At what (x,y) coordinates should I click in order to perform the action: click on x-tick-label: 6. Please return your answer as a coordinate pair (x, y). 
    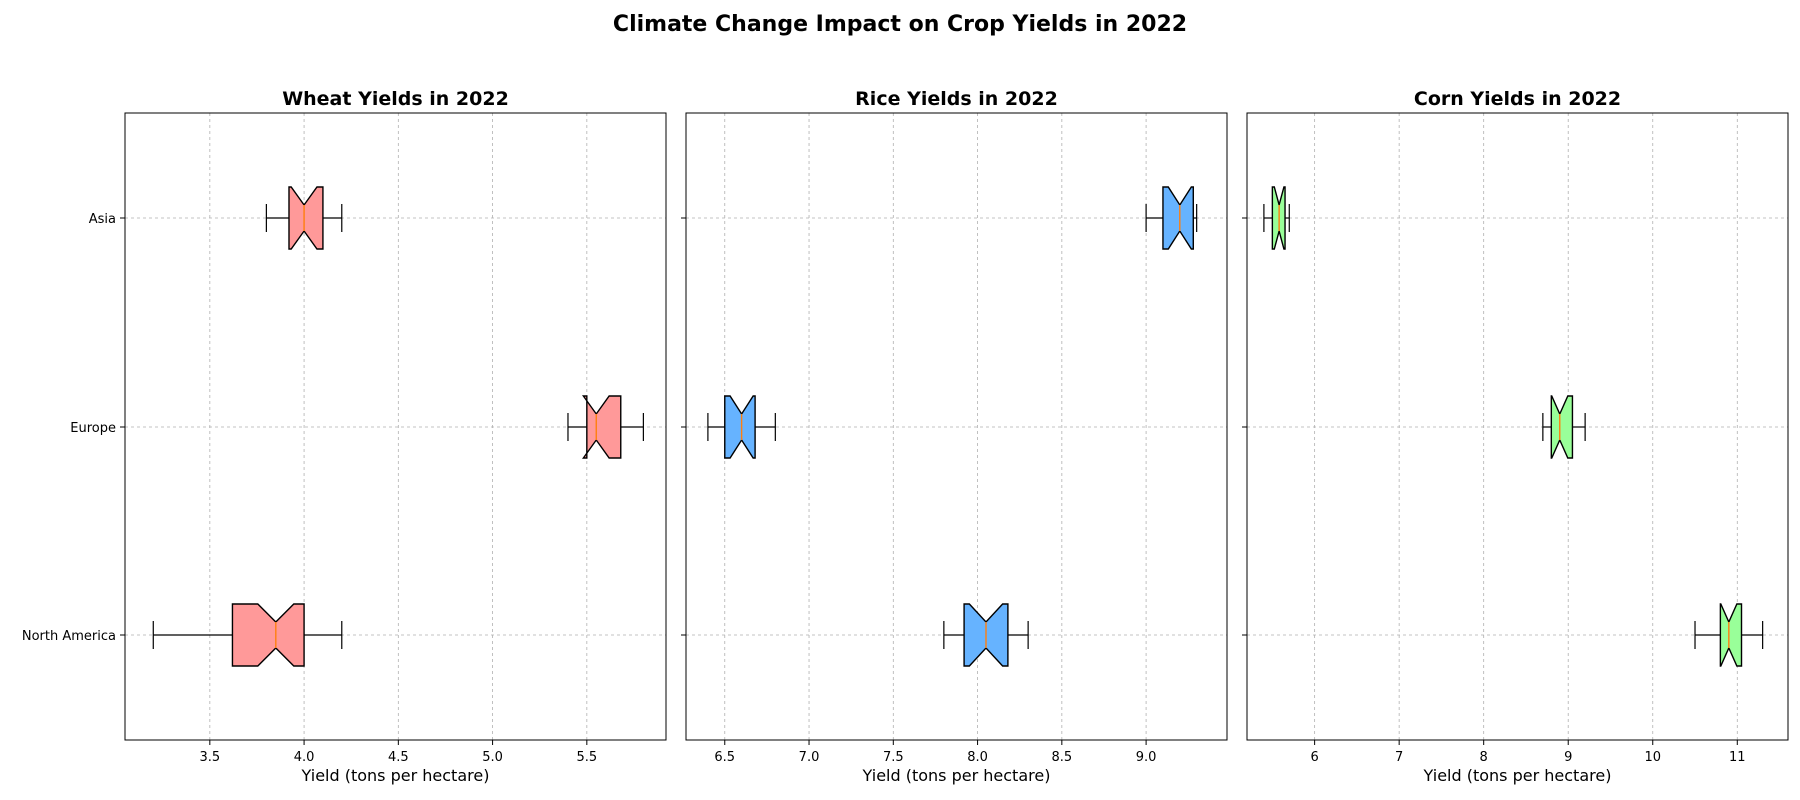
    Looking at the image, I should click on (1314, 757).